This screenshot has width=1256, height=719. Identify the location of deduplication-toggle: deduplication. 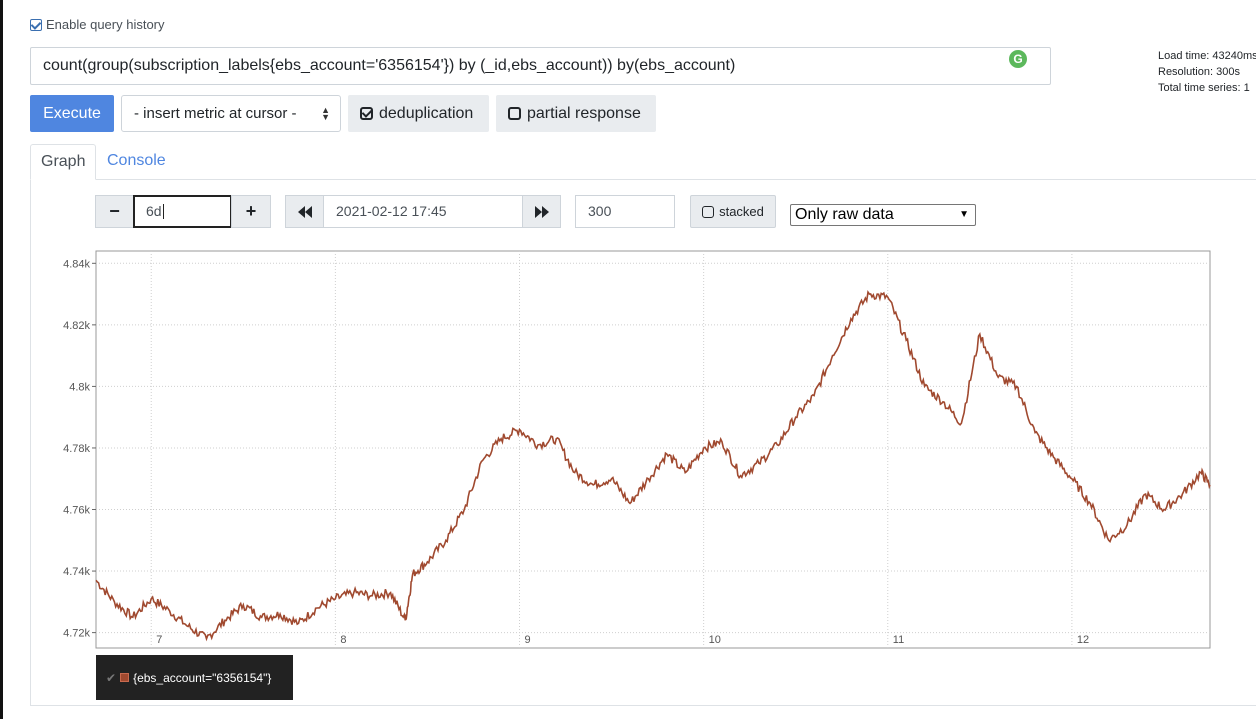
(418, 113).